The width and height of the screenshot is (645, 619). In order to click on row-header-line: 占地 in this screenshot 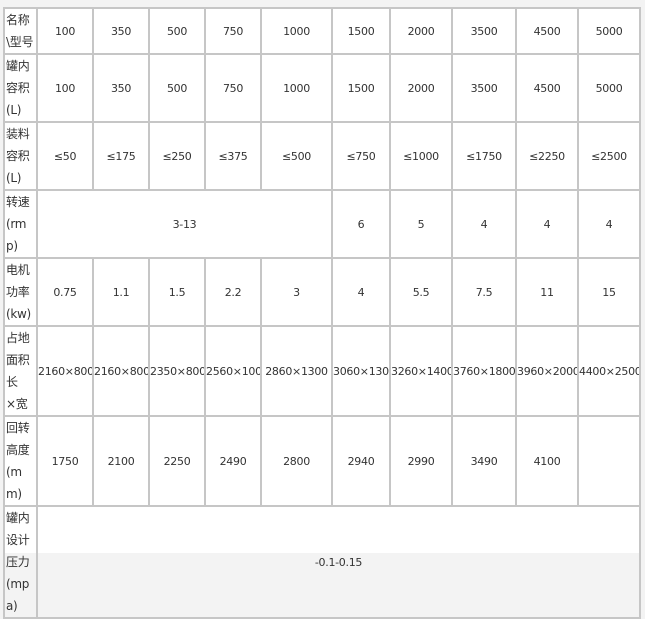, I will do `click(18, 338)`.